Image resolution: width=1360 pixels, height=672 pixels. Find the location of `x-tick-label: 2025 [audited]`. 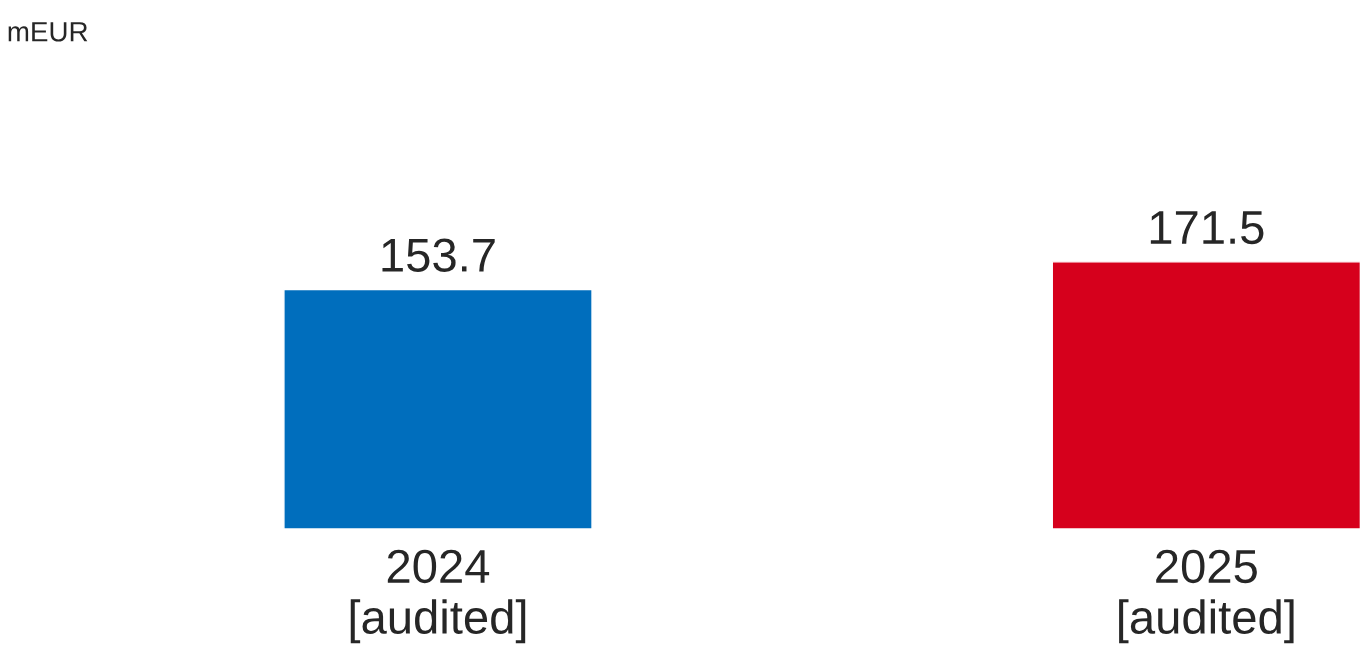

x-tick-label: 2025 [audited] is located at coordinates (1206, 596).